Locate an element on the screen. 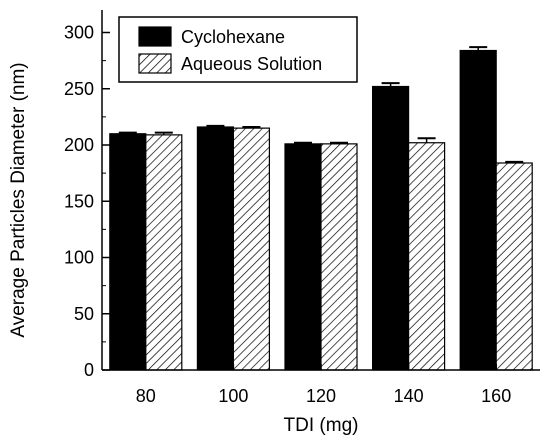 The height and width of the screenshot is (442, 550). legend-label-aqueous: Aqueous Solution is located at coordinates (251, 64).